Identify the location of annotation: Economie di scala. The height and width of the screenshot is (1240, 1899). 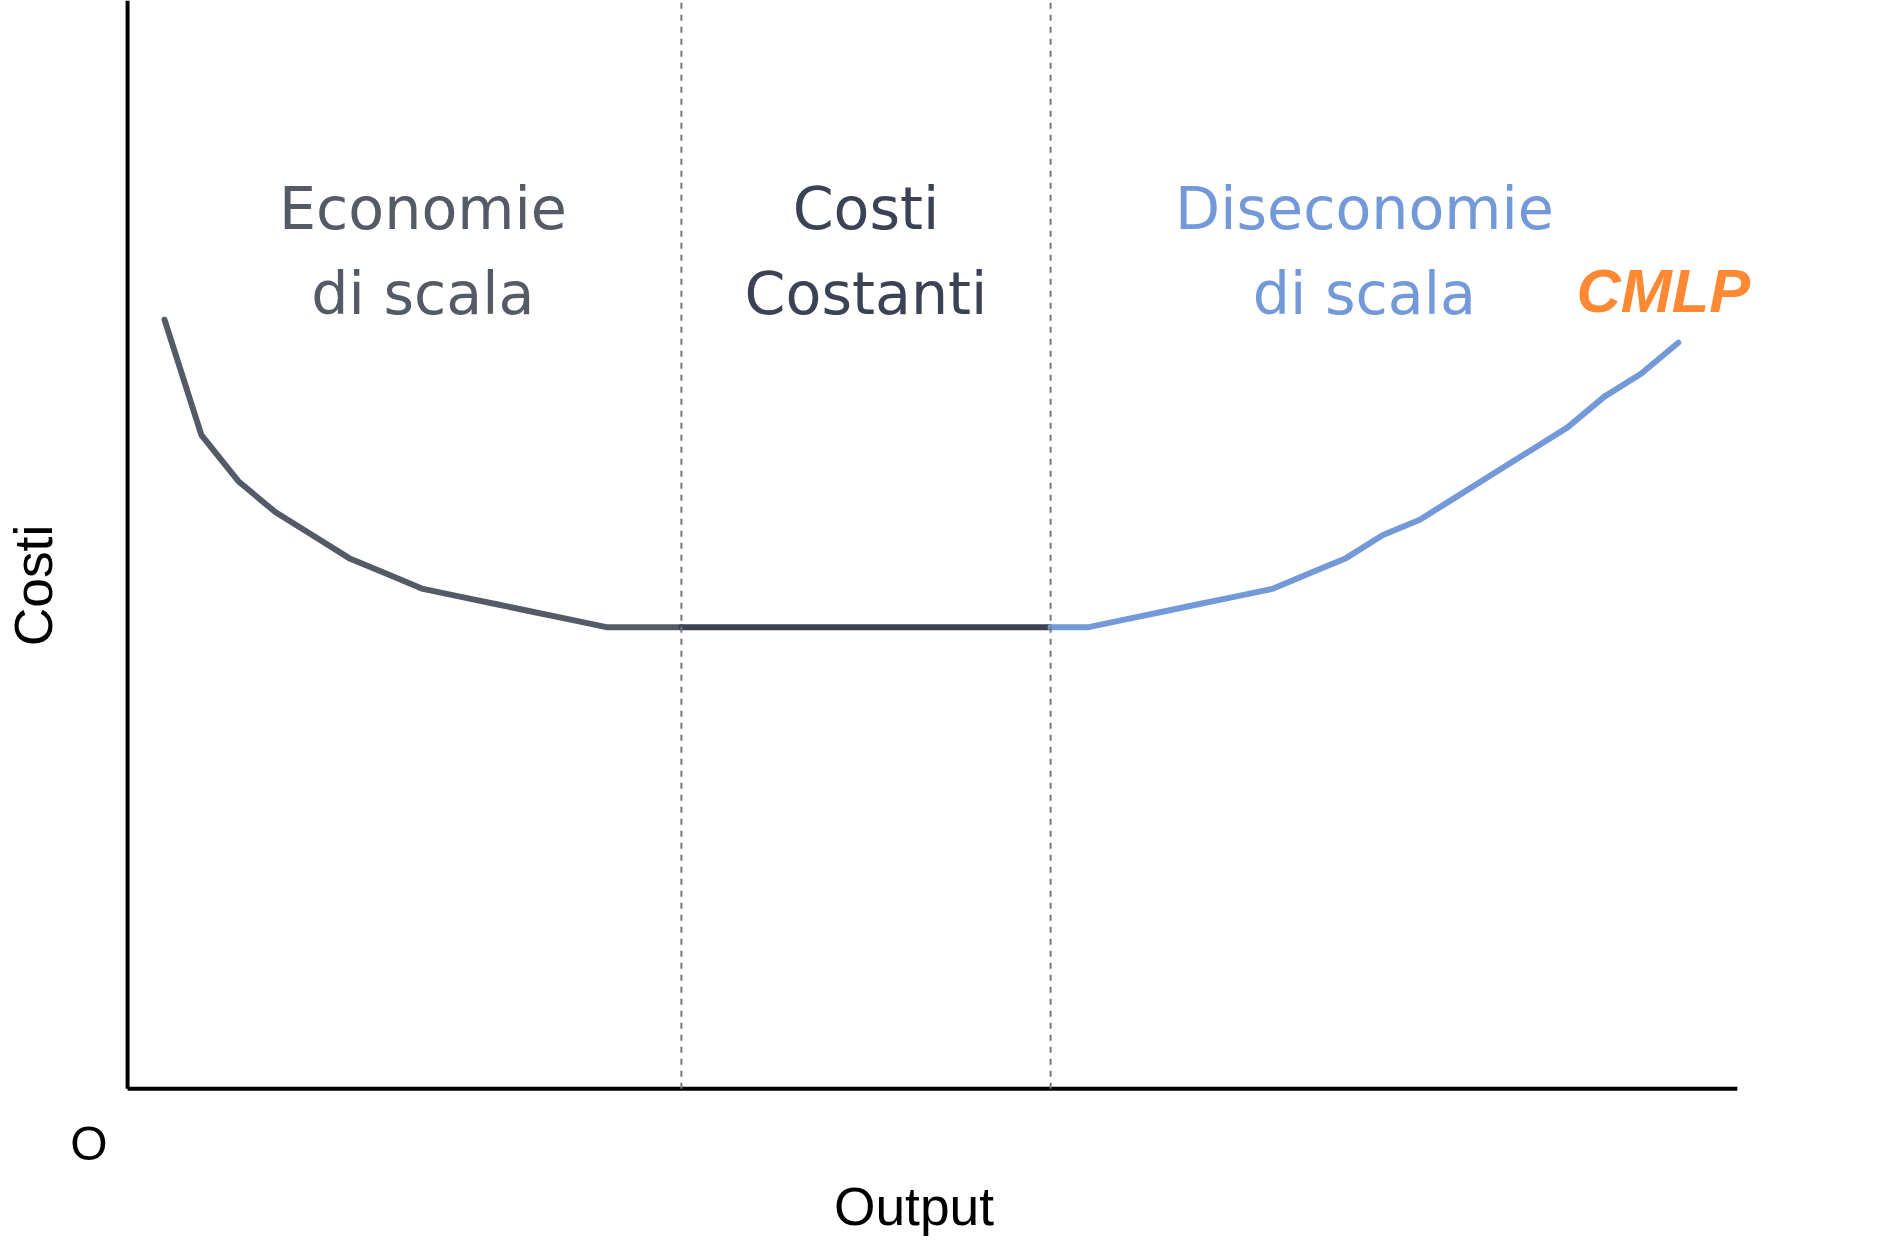
(423, 251).